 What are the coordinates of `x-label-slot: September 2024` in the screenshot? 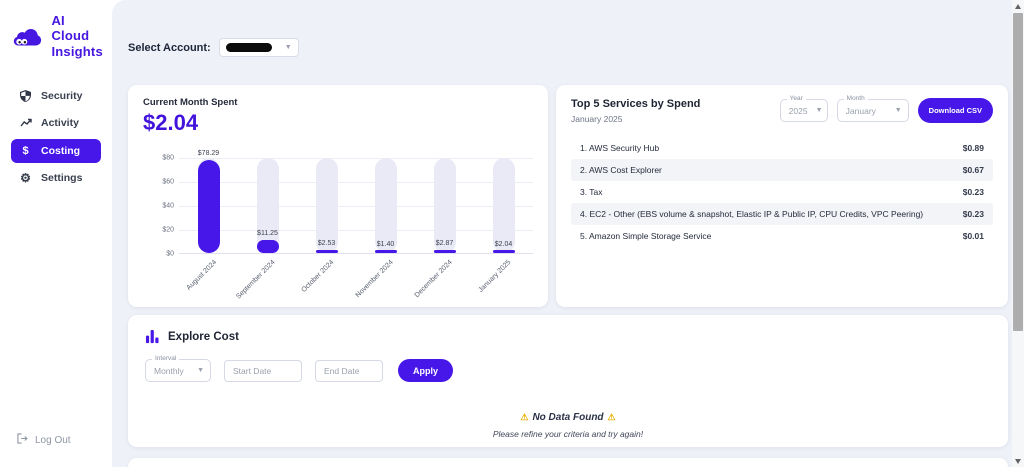 It's located at (257, 277).